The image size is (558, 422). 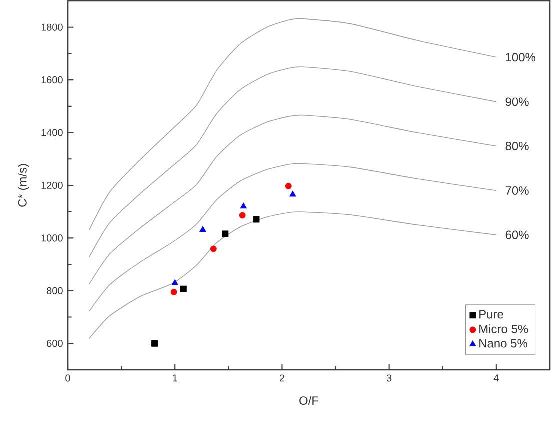 What do you see at coordinates (504, 343) in the screenshot?
I see `legend-label: Nano 5%` at bounding box center [504, 343].